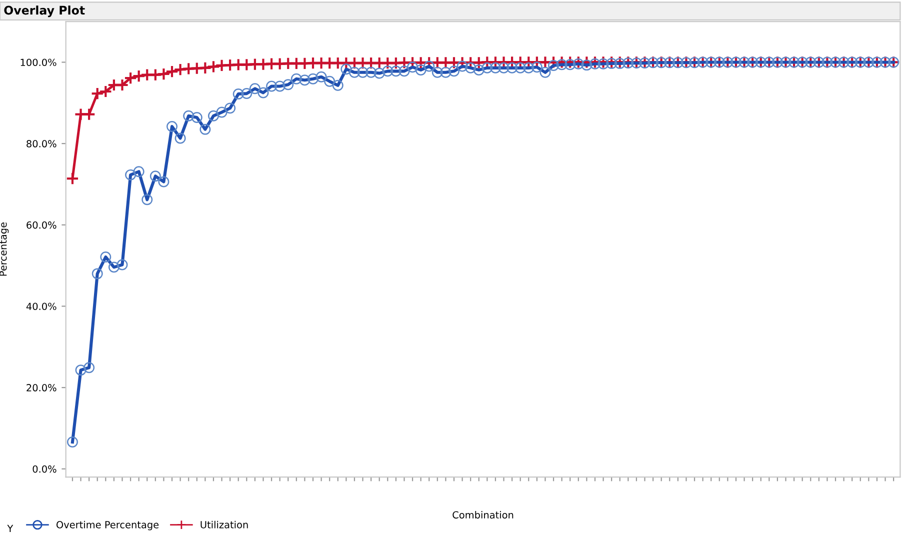  Describe the element at coordinates (41, 144) in the screenshot. I see `y-tick-label: 80.0%` at that location.